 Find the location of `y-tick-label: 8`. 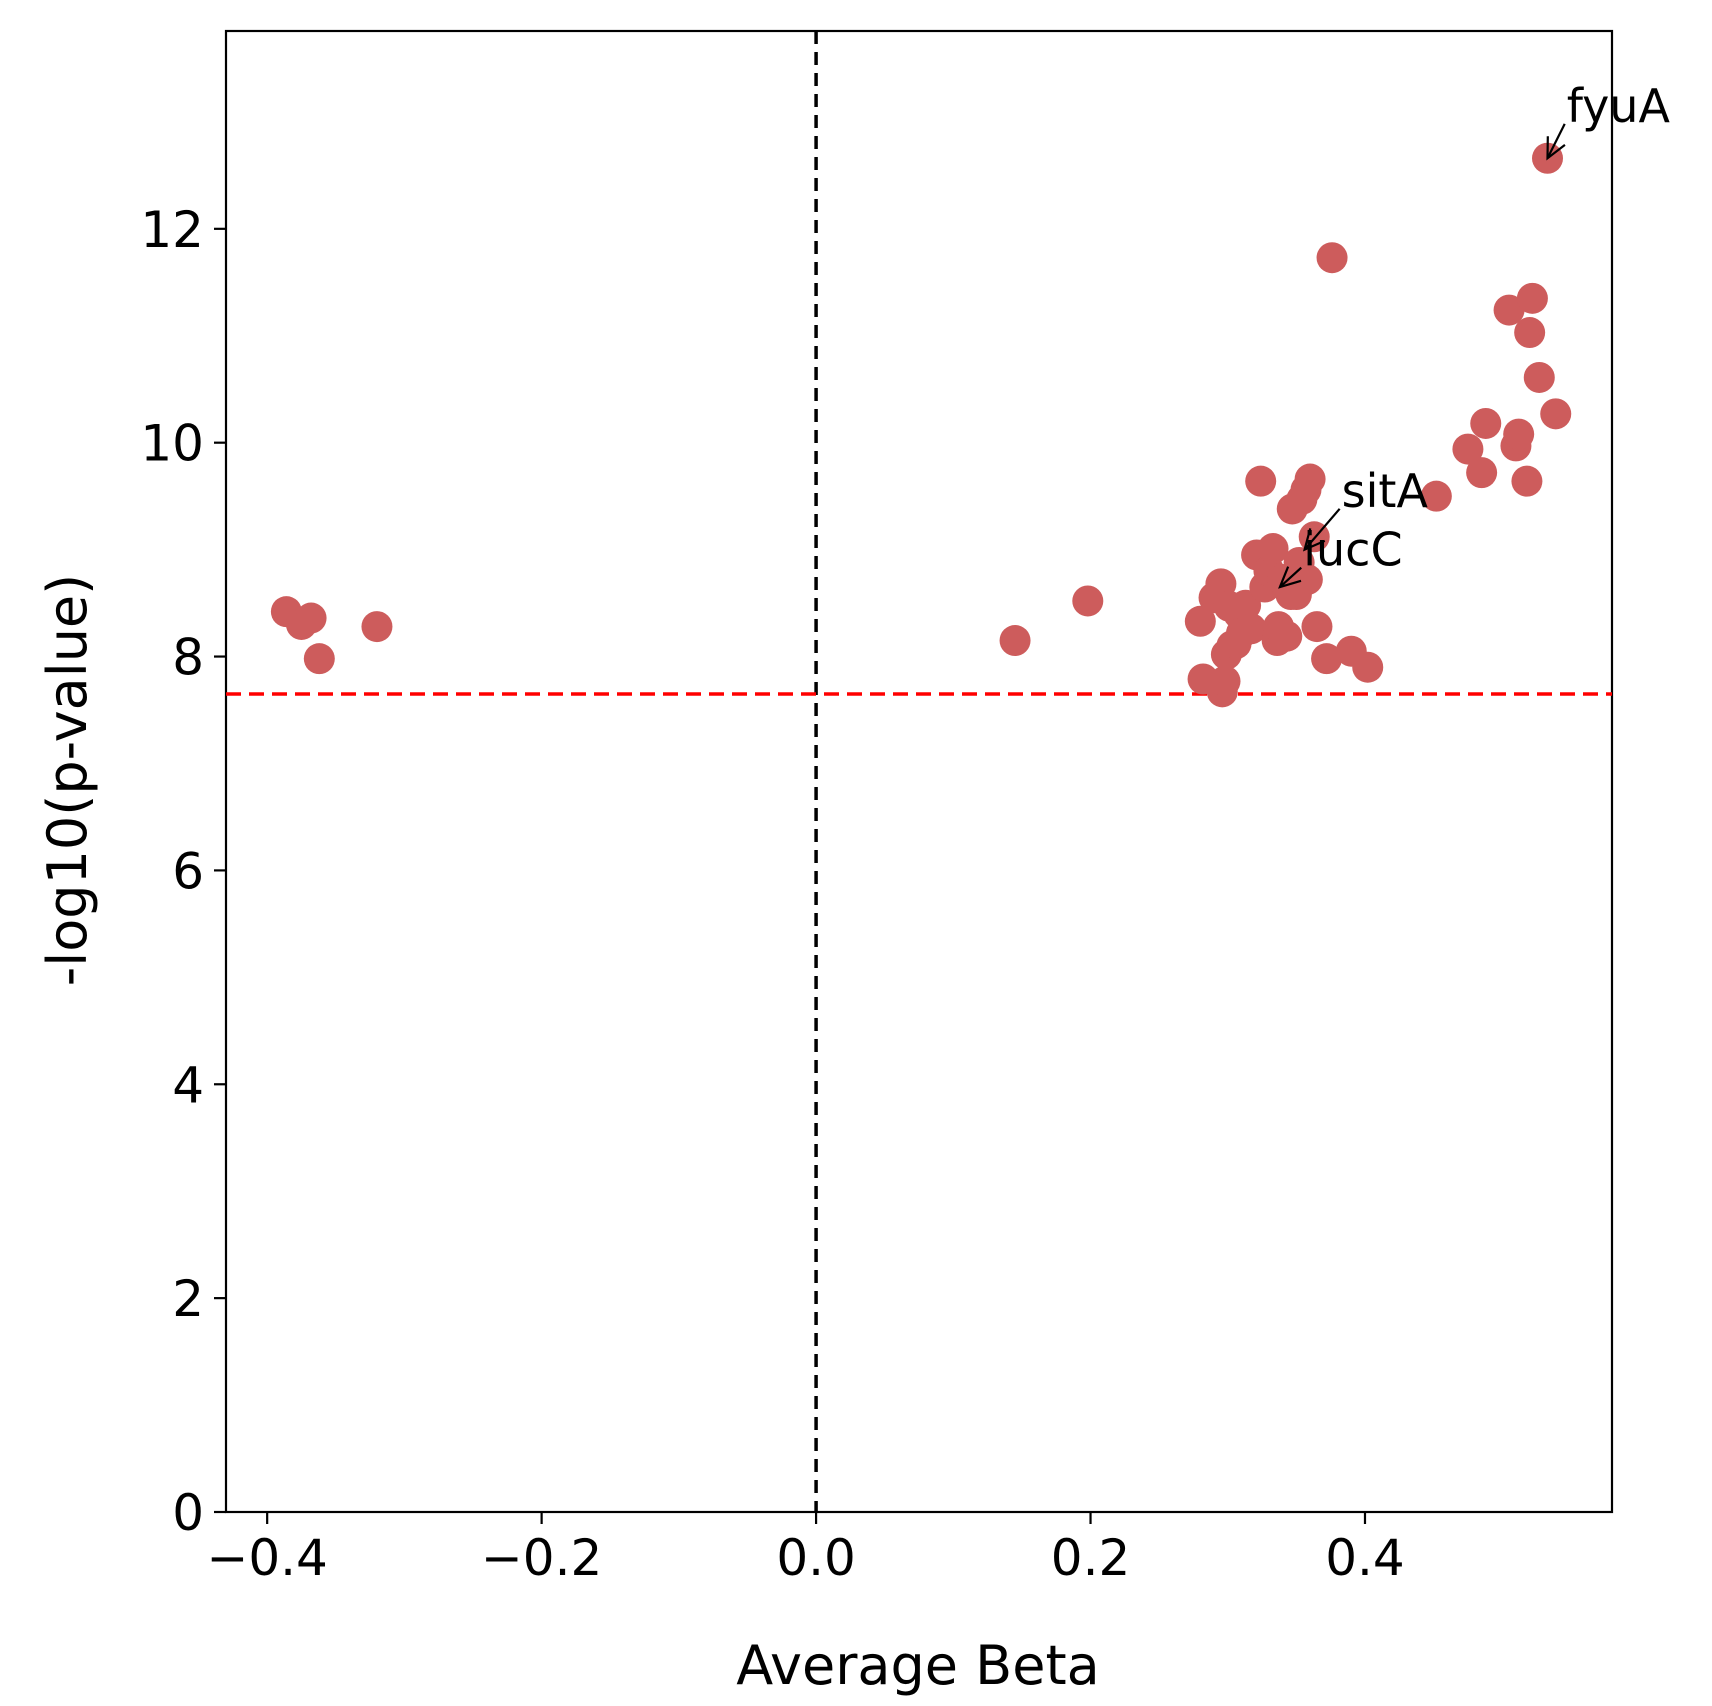

y-tick-label: 8 is located at coordinates (188, 658).